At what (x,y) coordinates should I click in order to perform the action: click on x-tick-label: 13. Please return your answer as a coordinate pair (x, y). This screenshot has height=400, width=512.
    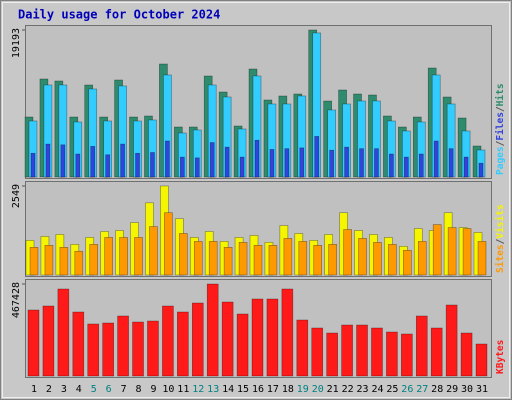
    Looking at the image, I should click on (213, 389).